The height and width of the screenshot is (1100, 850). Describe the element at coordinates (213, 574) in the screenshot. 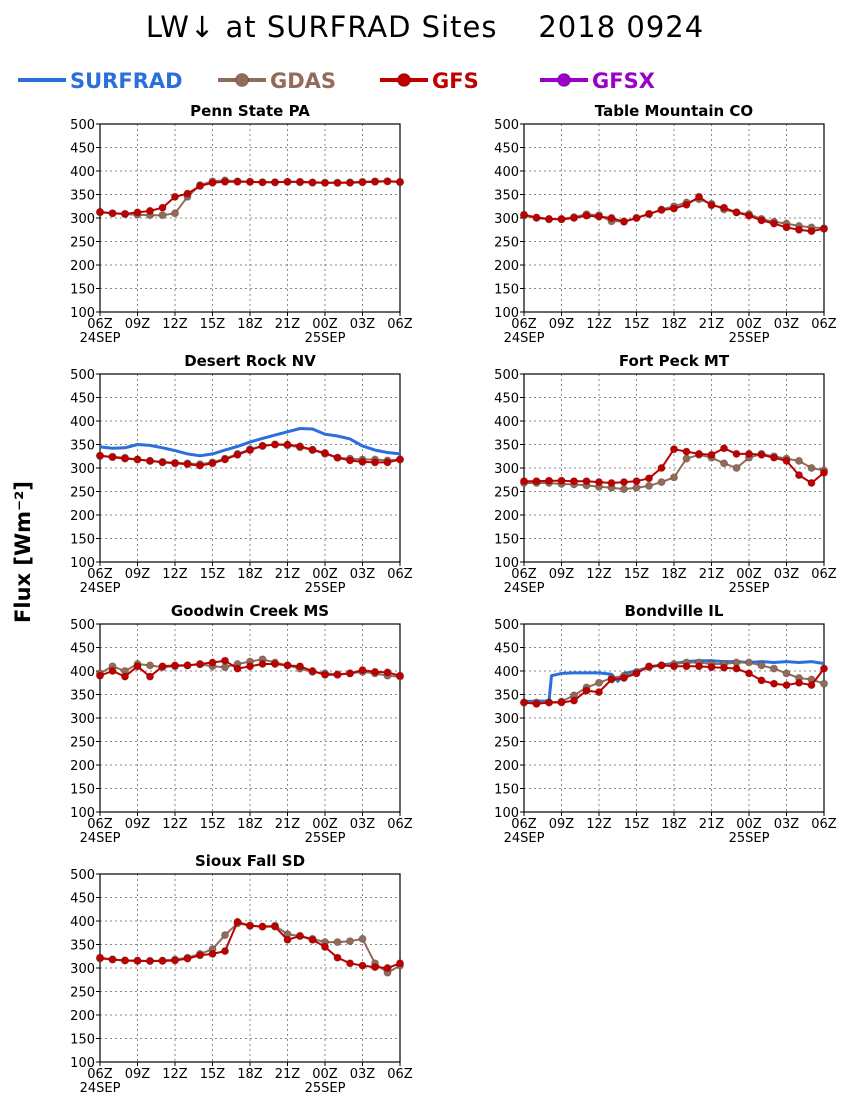

I see `x-tick-label: 15Z` at that location.